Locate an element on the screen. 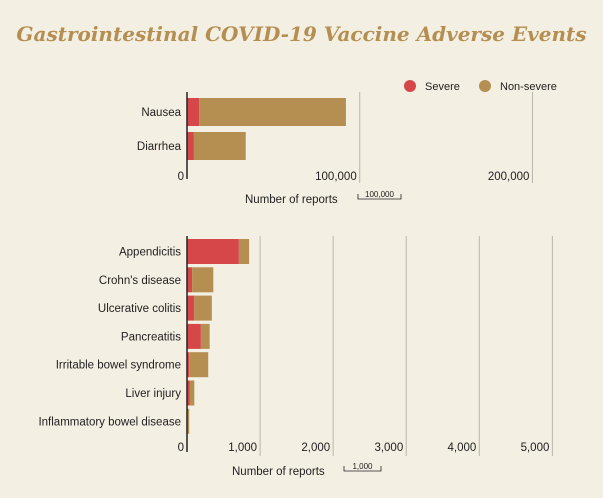  tick-label: 200,000 is located at coordinates (509, 177).